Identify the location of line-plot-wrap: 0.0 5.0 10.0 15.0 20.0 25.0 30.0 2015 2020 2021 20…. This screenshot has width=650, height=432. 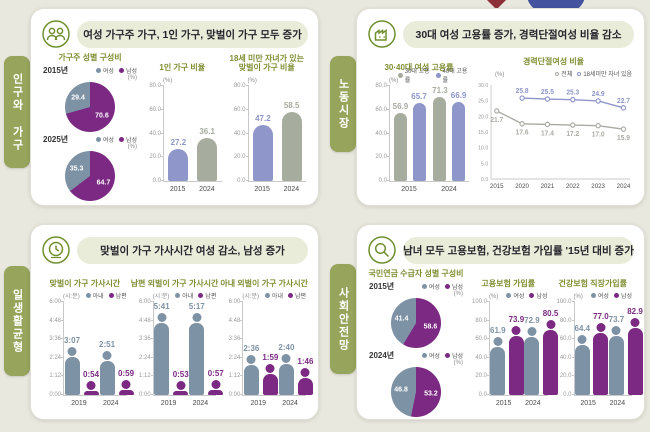
(553, 136).